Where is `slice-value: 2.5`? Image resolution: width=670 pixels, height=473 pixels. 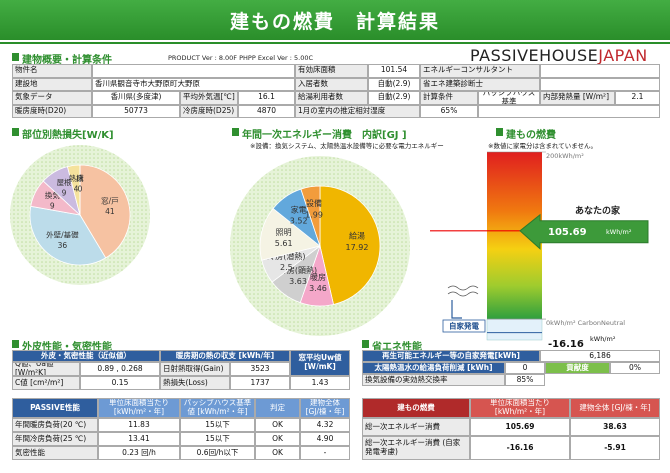
slice-value: 2.5 is located at coordinates (286, 267).